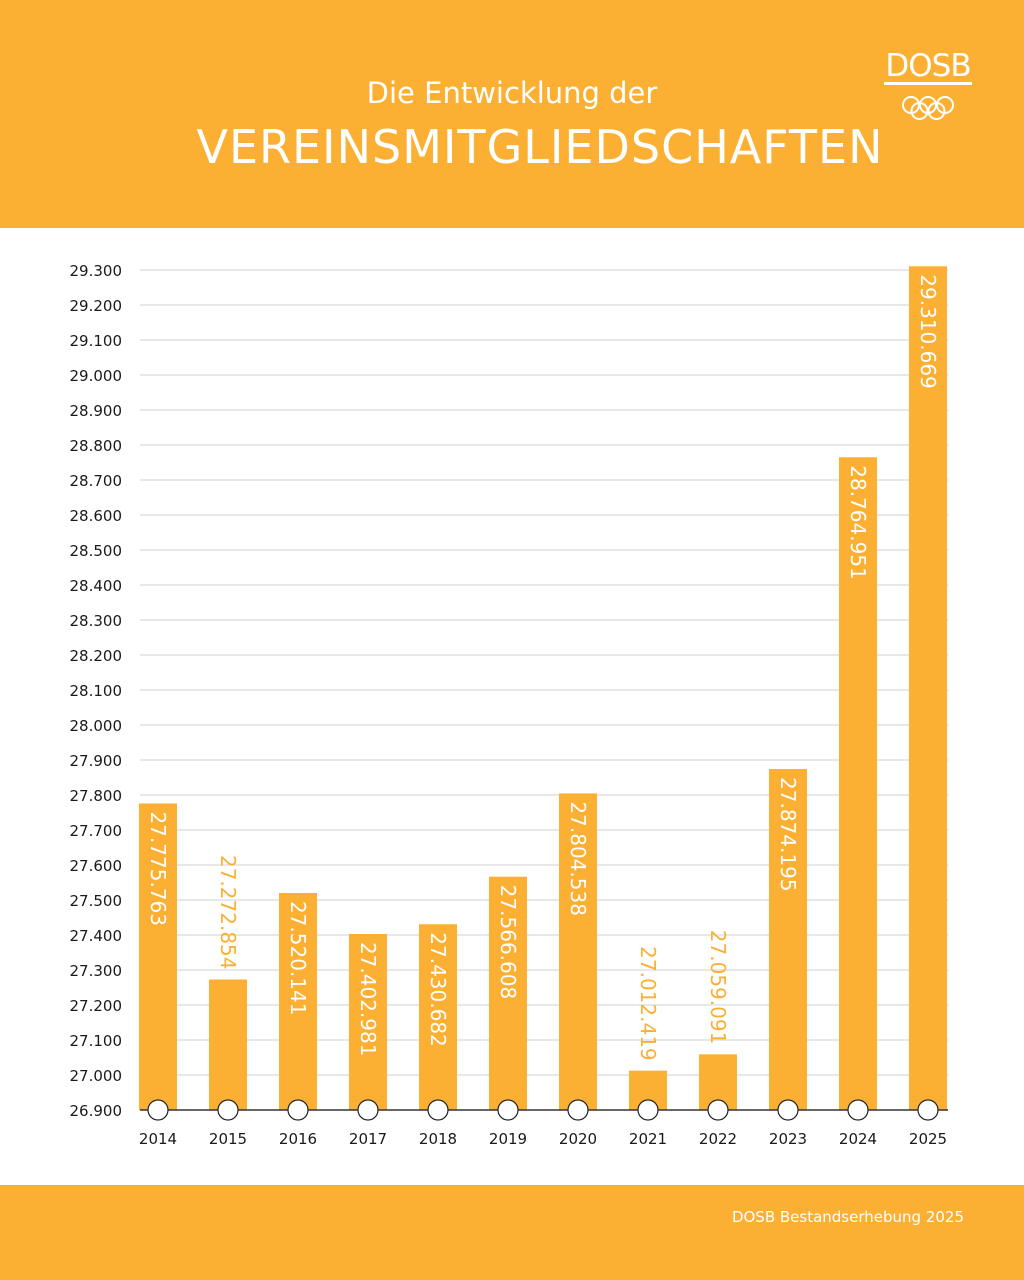  What do you see at coordinates (927, 66) in the screenshot?
I see `svg-text: DOSB` at bounding box center [927, 66].